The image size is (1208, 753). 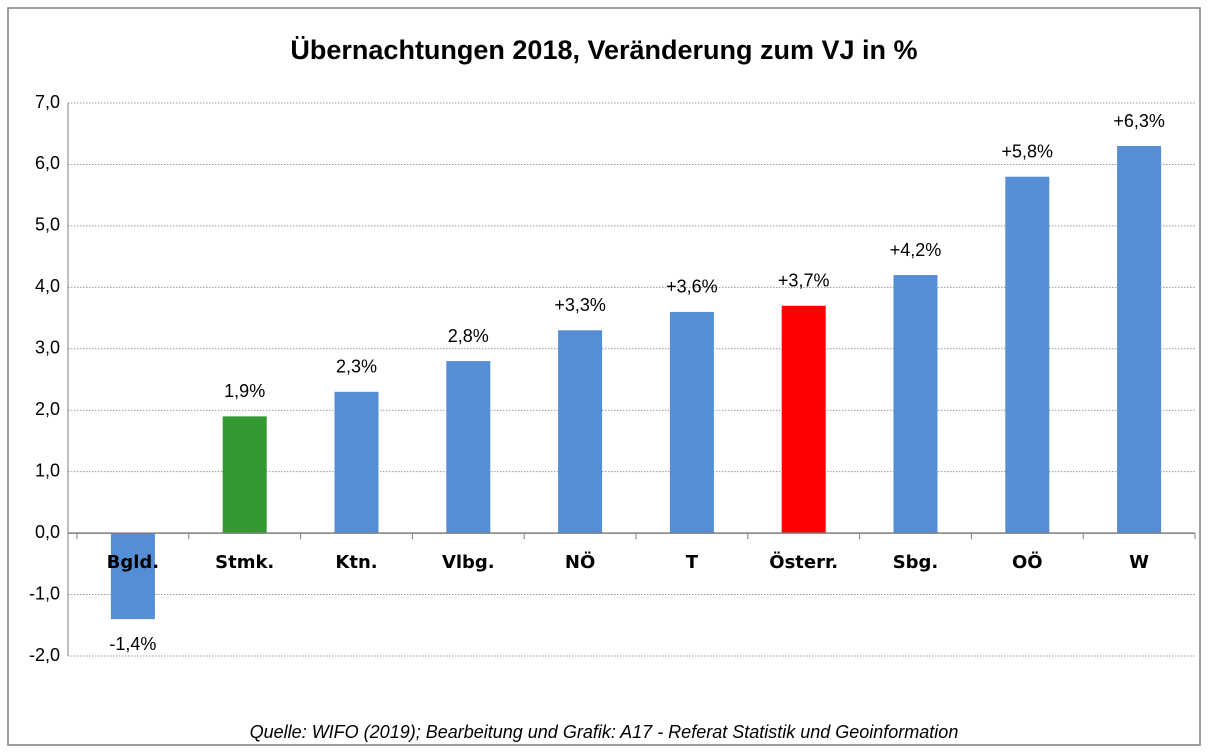 I want to click on data-label: 1,9%, so click(x=244, y=391).